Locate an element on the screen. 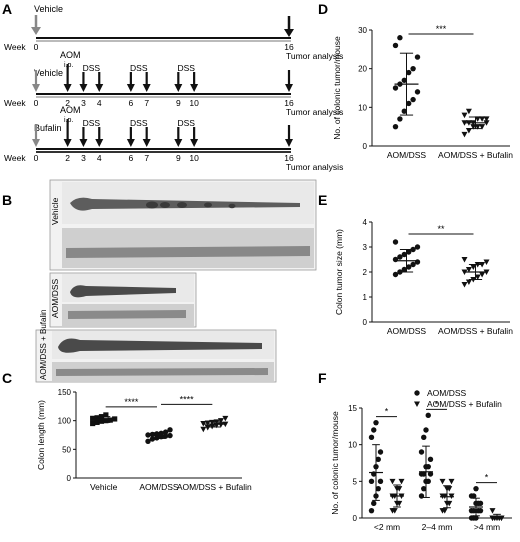 The height and width of the screenshot is (542, 520). photo-label-aom-dss-bufalin: AOM/DSS + Bufalin is located at coordinates (43, 345).